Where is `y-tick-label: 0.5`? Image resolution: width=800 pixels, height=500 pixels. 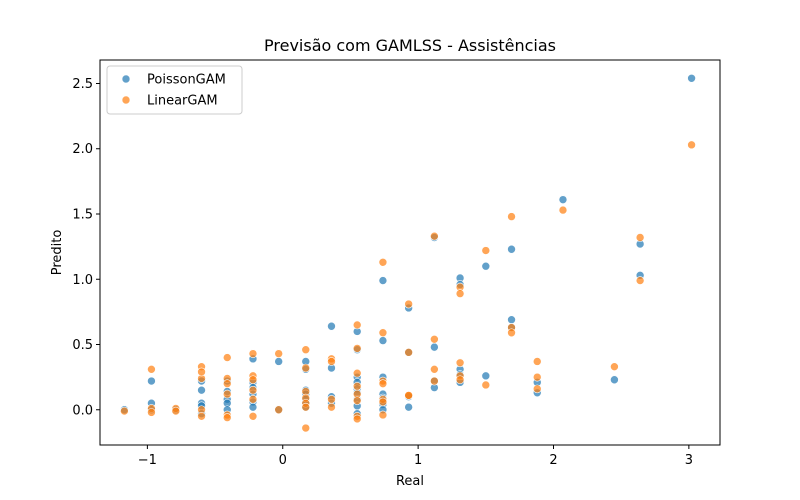
y-tick-label: 0.5 is located at coordinates (82, 345).